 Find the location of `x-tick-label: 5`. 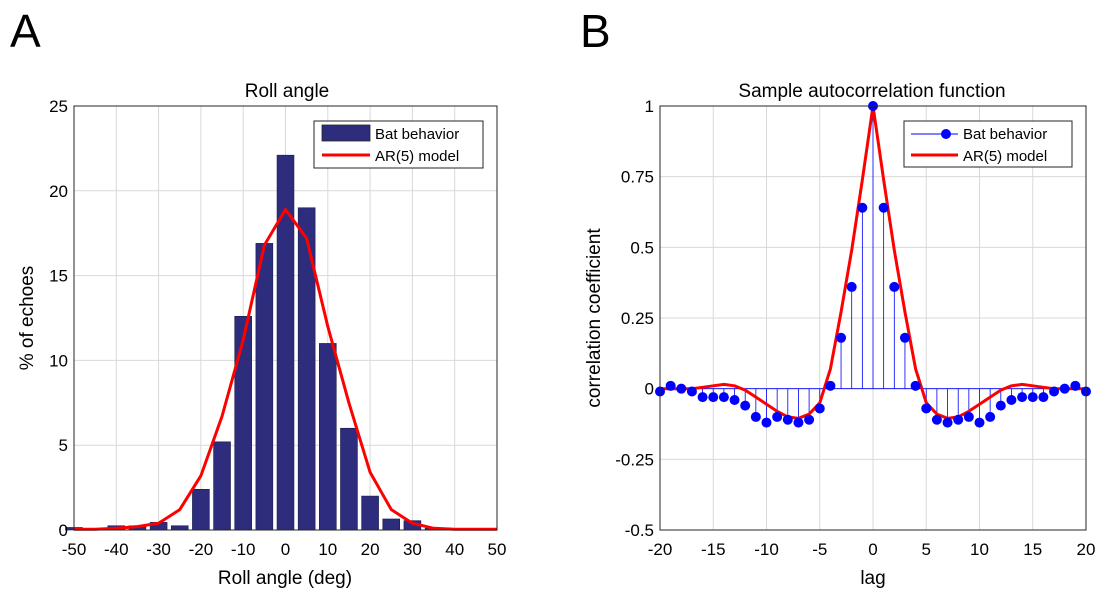

x-tick-label: 5 is located at coordinates (926, 549).